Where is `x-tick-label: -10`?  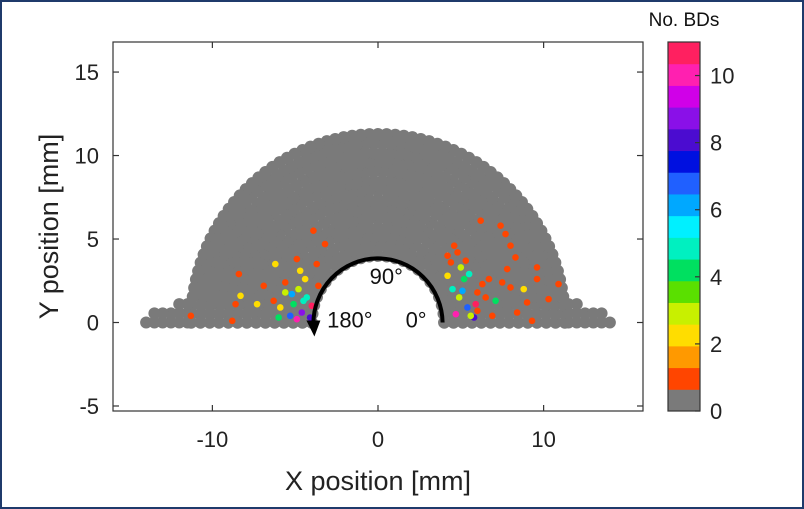 x-tick-label: -10 is located at coordinates (212, 439).